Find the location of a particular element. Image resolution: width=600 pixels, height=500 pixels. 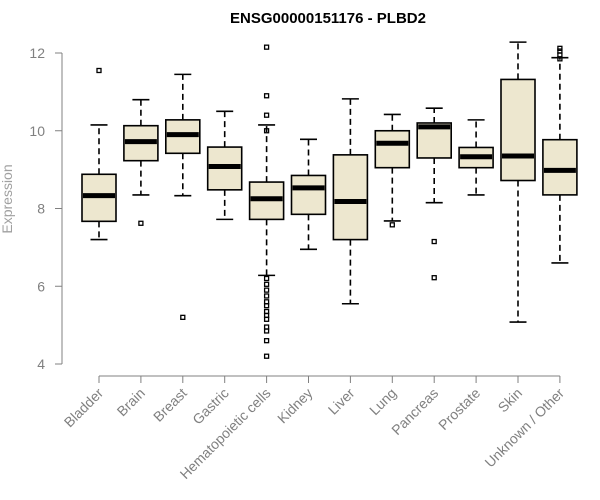

box-group-bladder is located at coordinates (99, 154).